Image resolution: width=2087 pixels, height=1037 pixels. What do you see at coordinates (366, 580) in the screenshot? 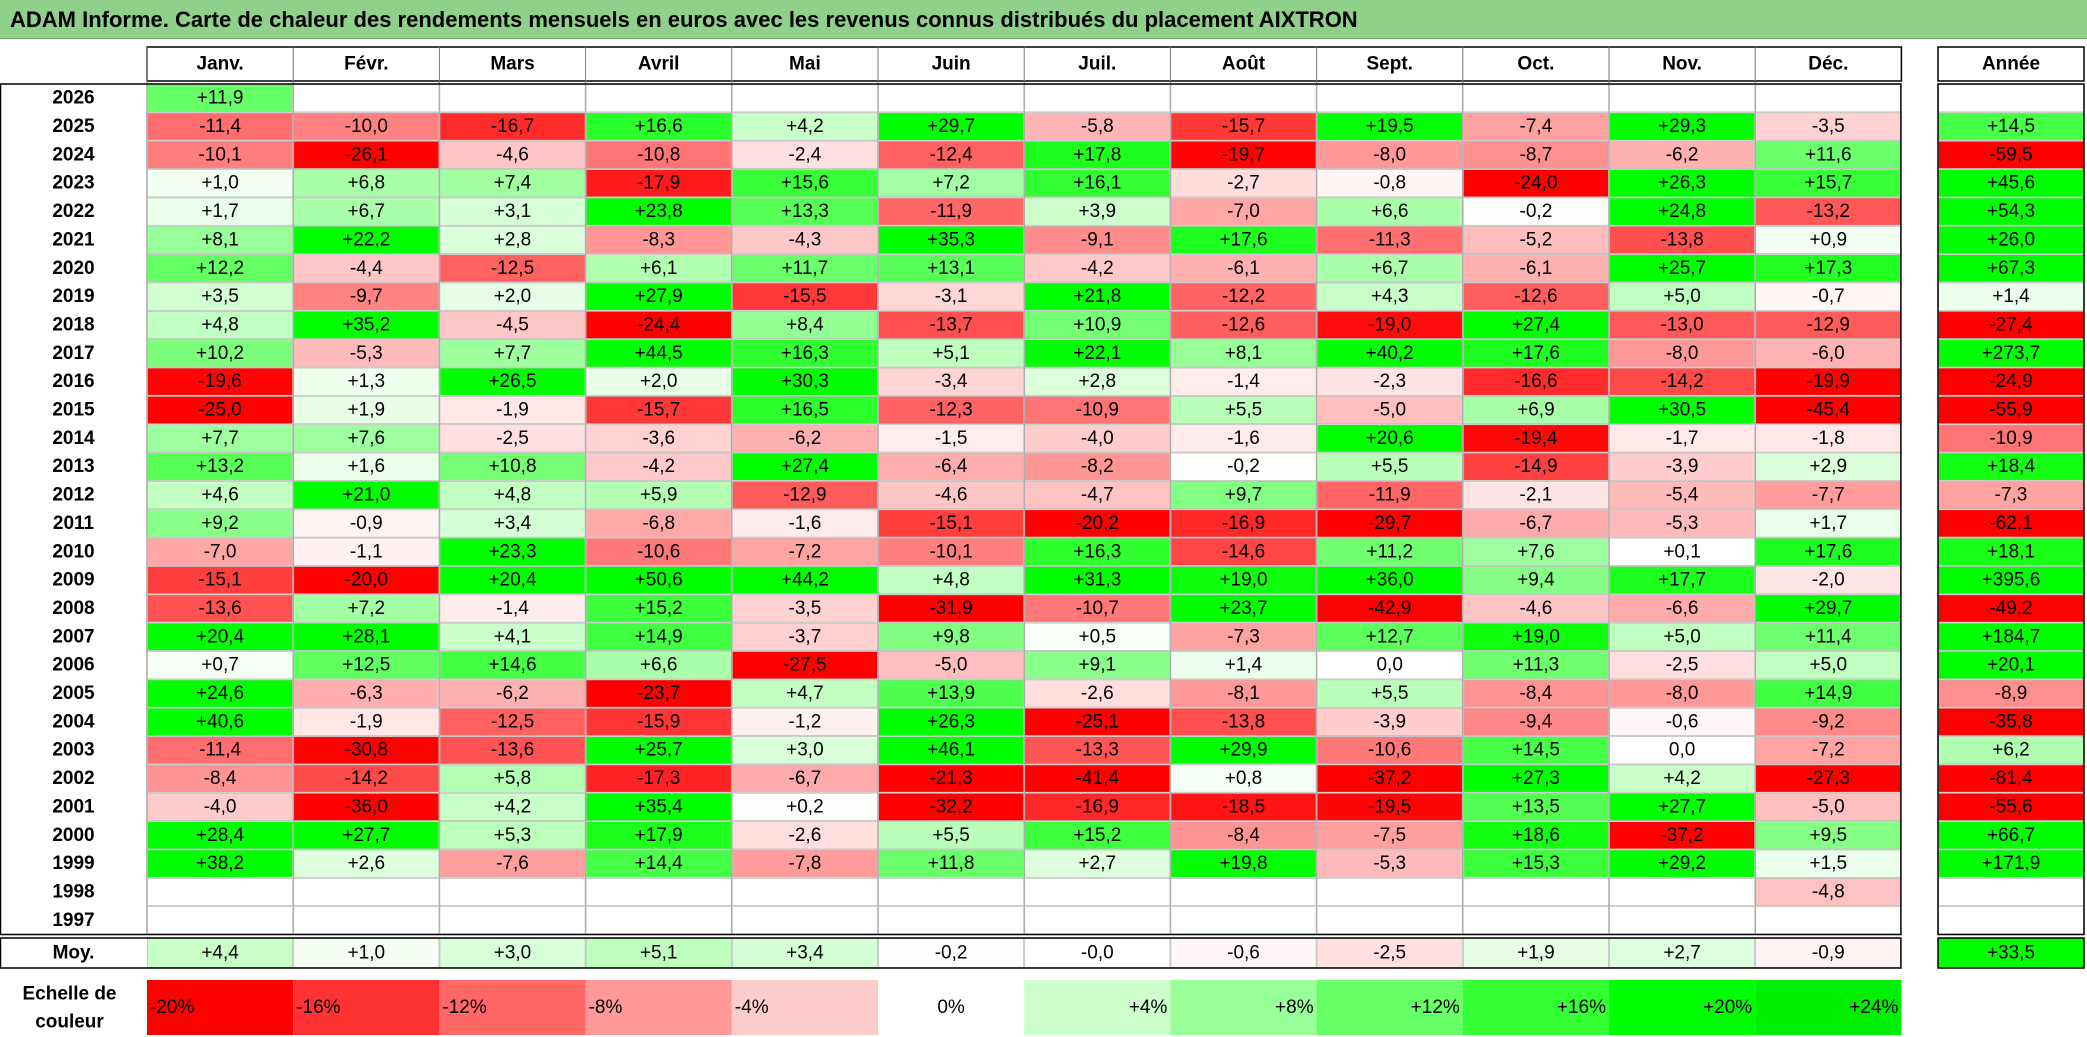
I see `cell-value: -20,0` at bounding box center [366, 580].